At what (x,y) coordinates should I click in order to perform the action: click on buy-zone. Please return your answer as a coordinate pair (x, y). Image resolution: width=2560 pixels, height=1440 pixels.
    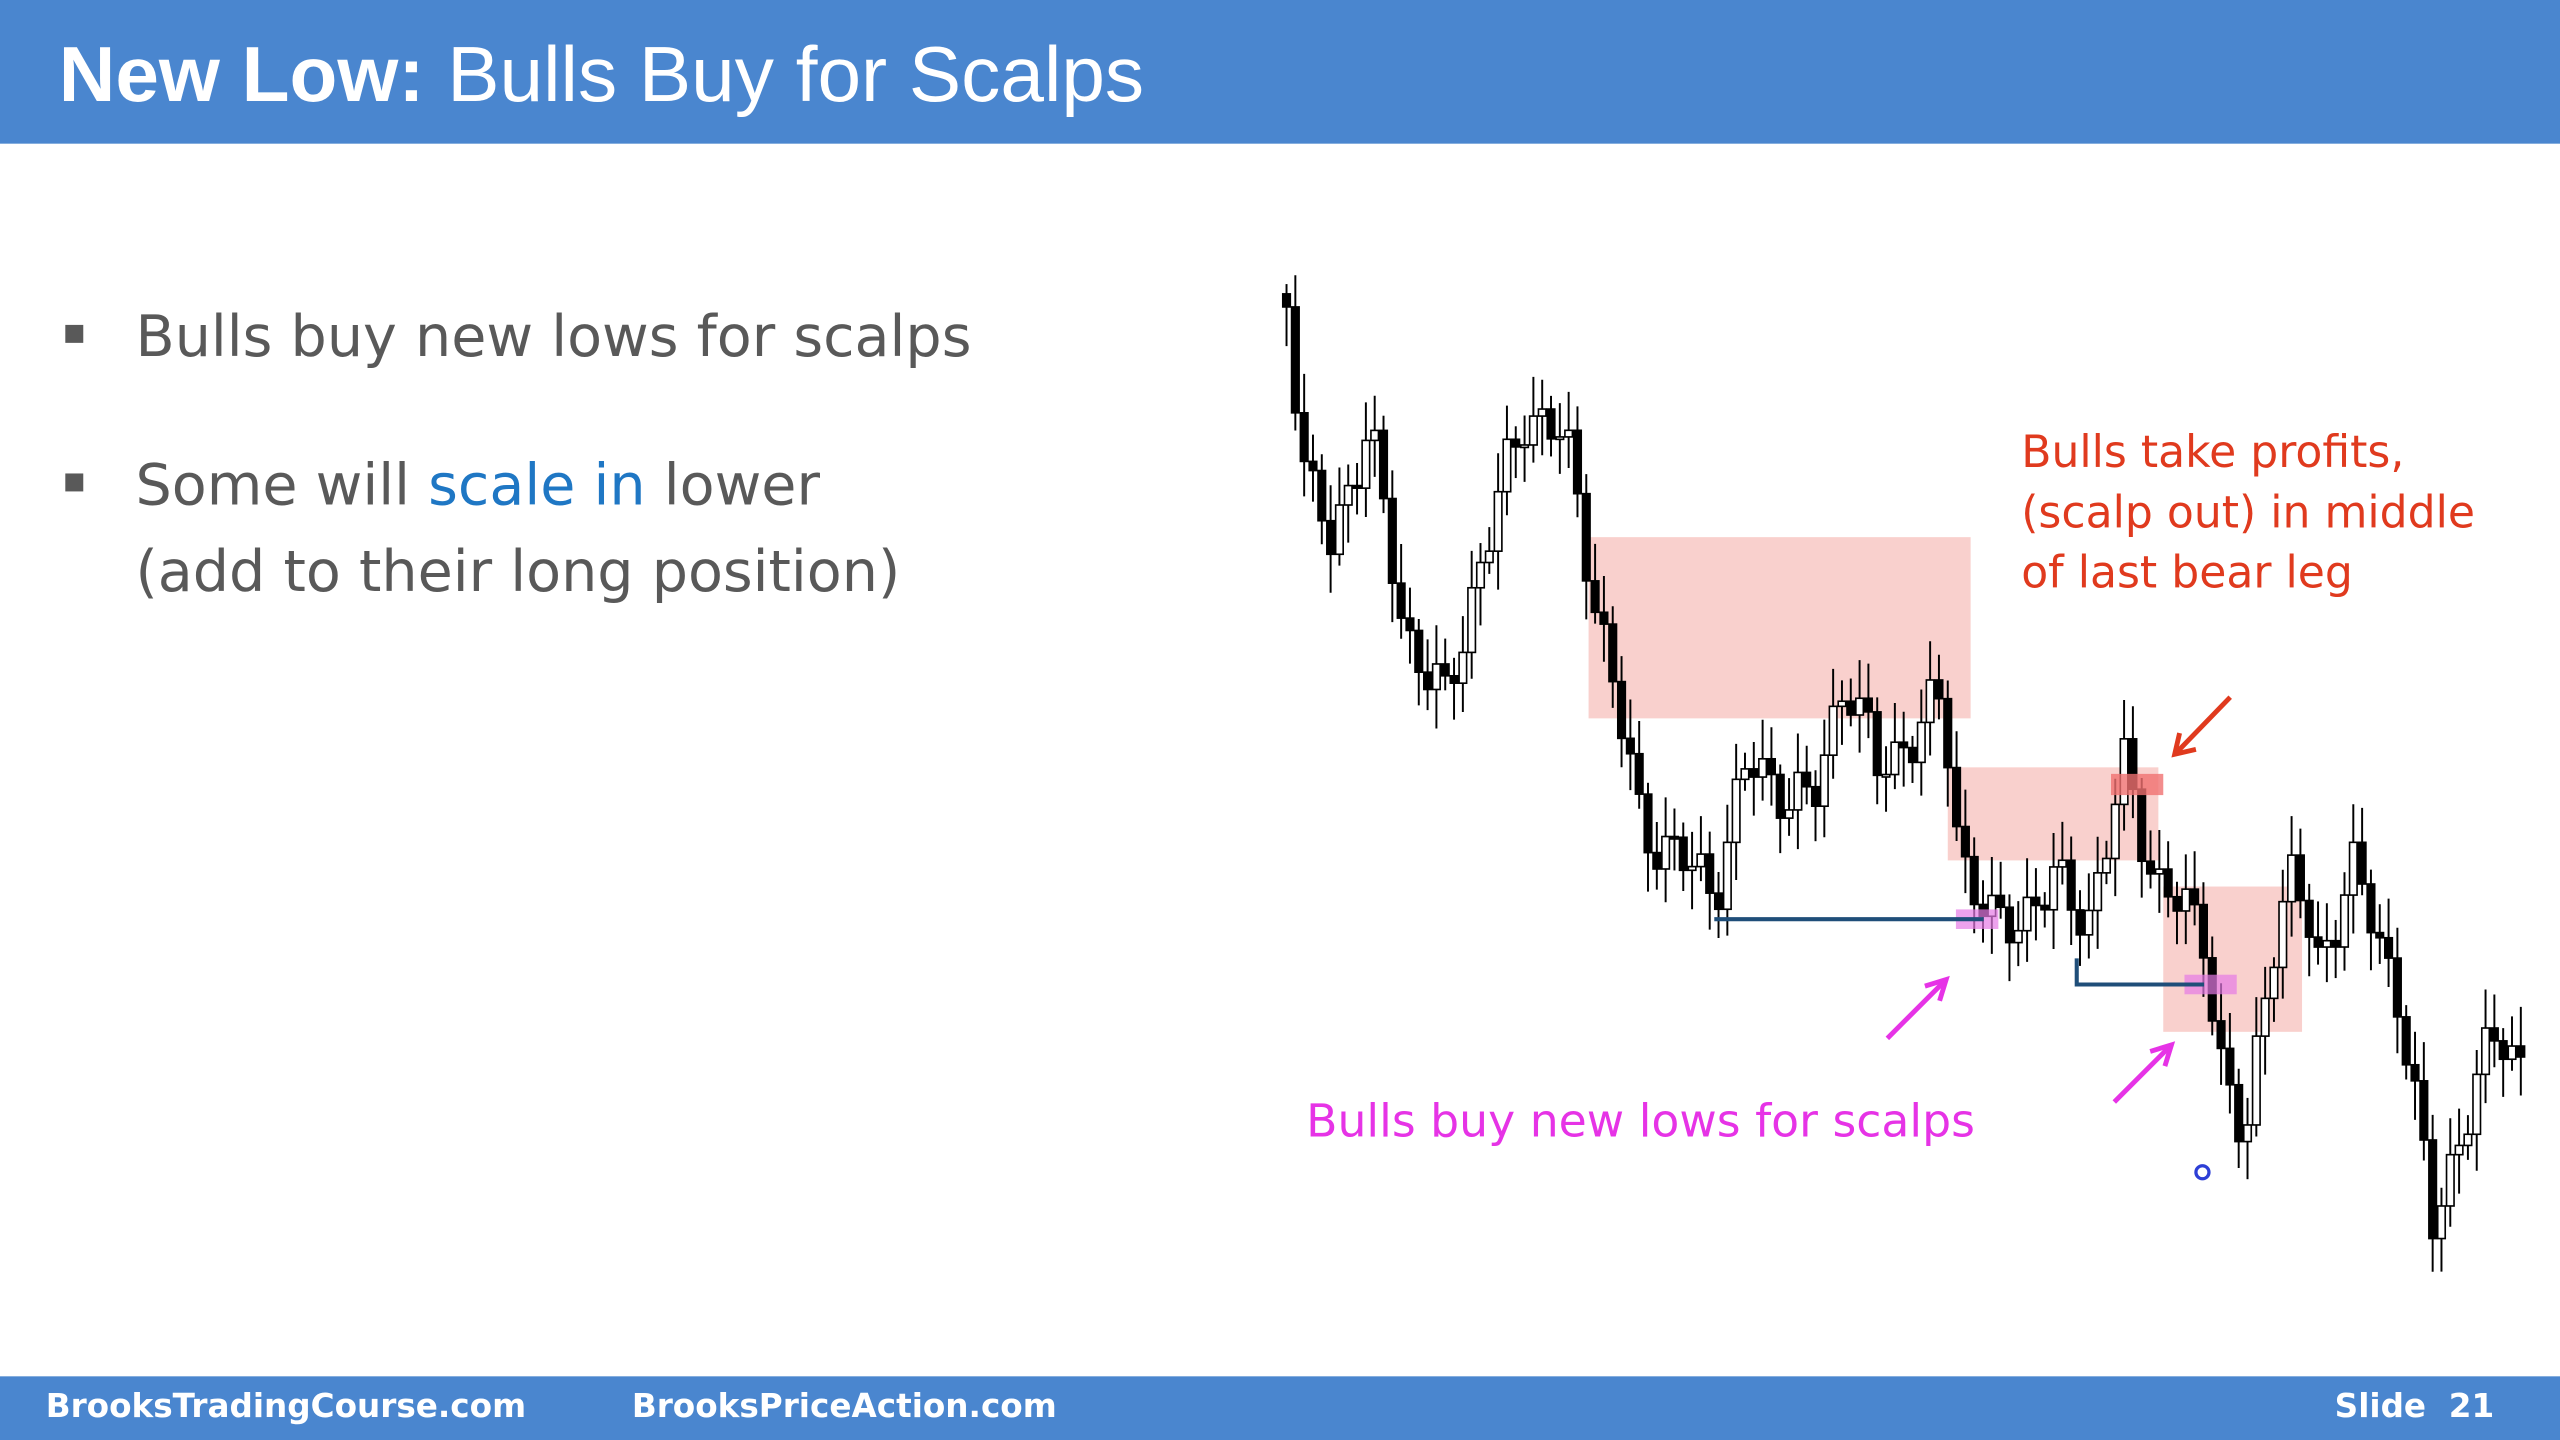
    Looking at the image, I should click on (2210, 984).